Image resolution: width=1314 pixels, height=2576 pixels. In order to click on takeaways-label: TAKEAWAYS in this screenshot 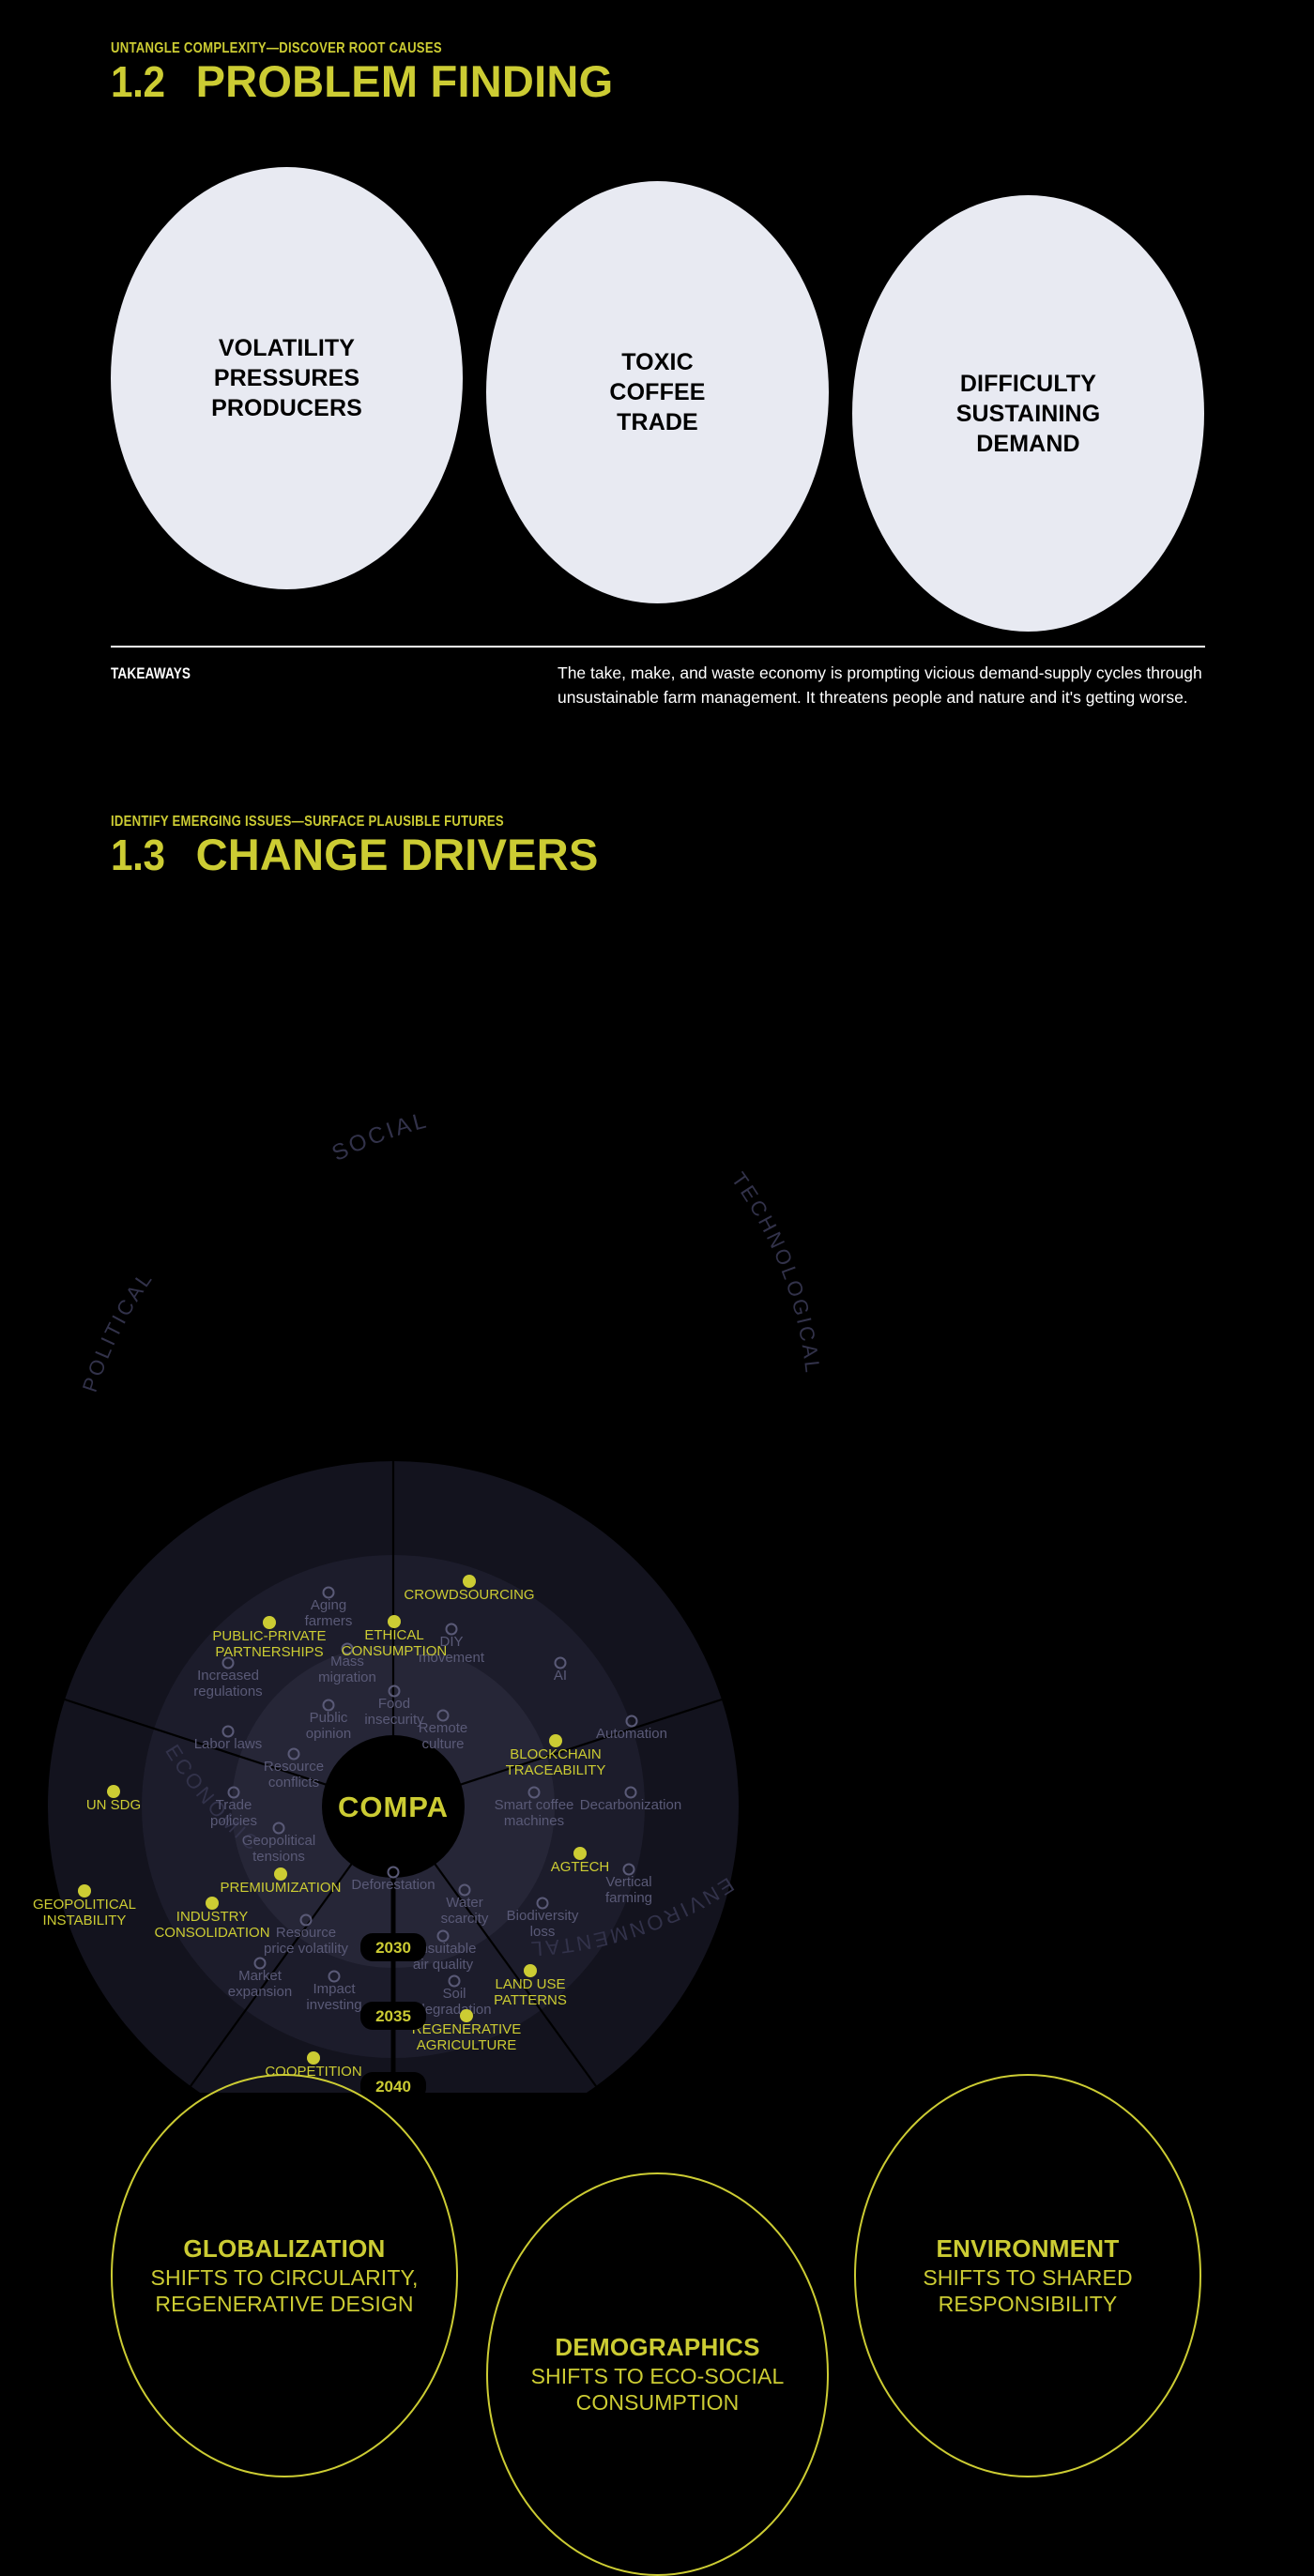, I will do `click(151, 673)`.